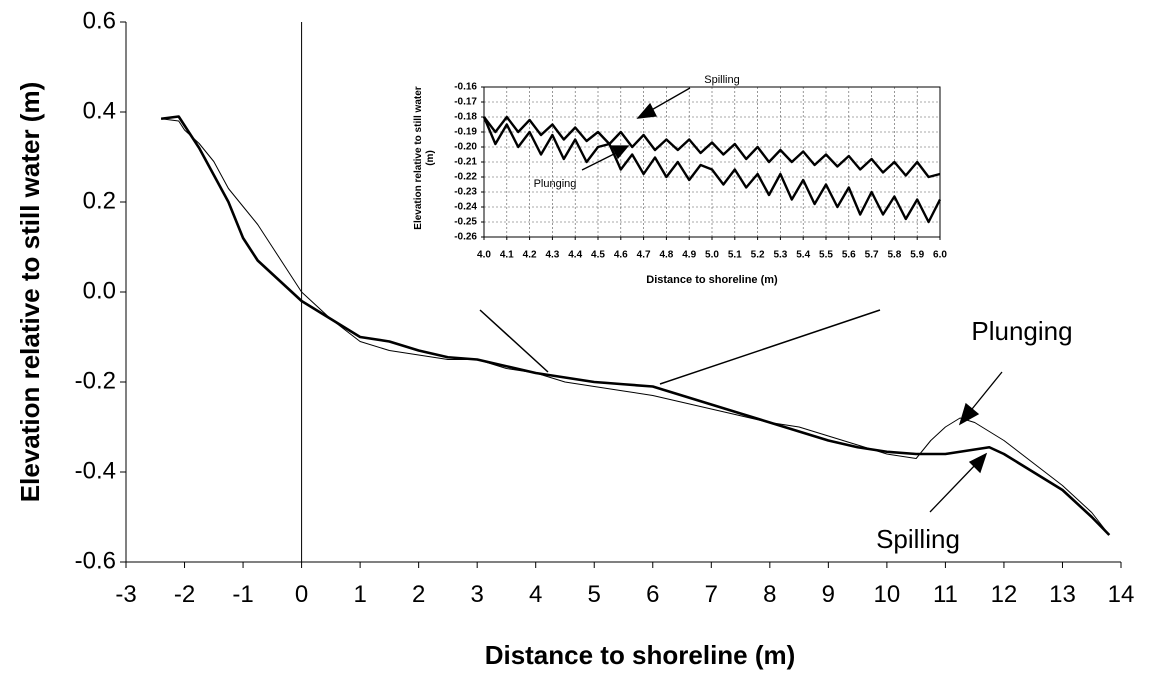 Image resolution: width=1154 pixels, height=675 pixels. What do you see at coordinates (887, 594) in the screenshot?
I see `x-tick-label: 10` at bounding box center [887, 594].